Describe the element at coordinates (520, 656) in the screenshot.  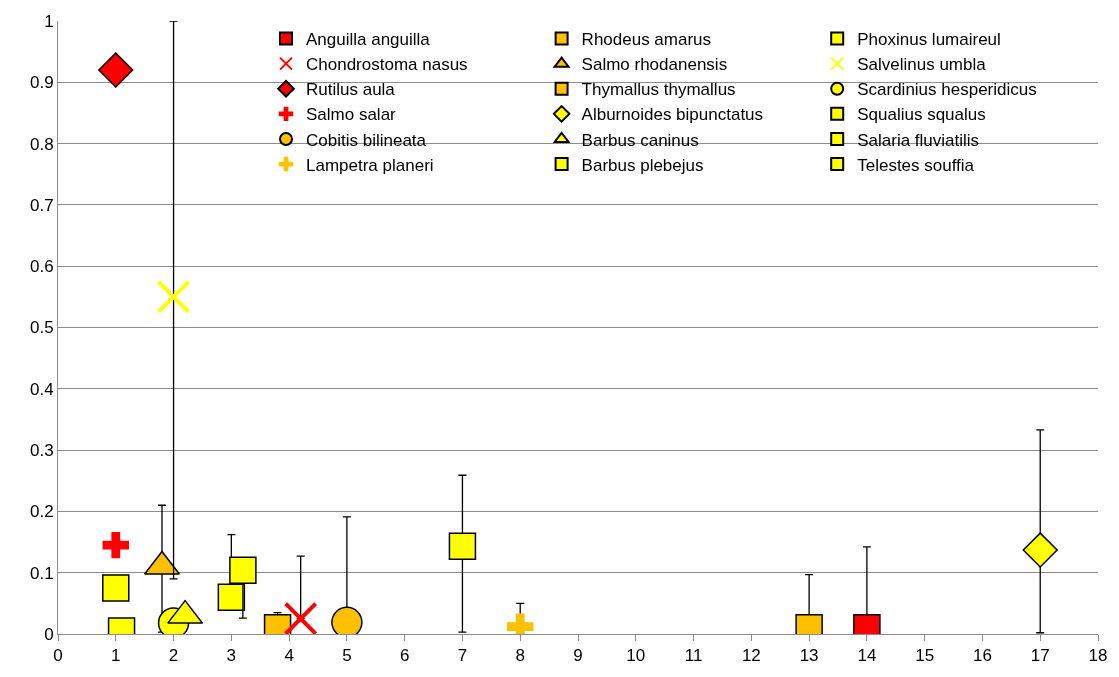
I see `x-tick-label: 8` at that location.